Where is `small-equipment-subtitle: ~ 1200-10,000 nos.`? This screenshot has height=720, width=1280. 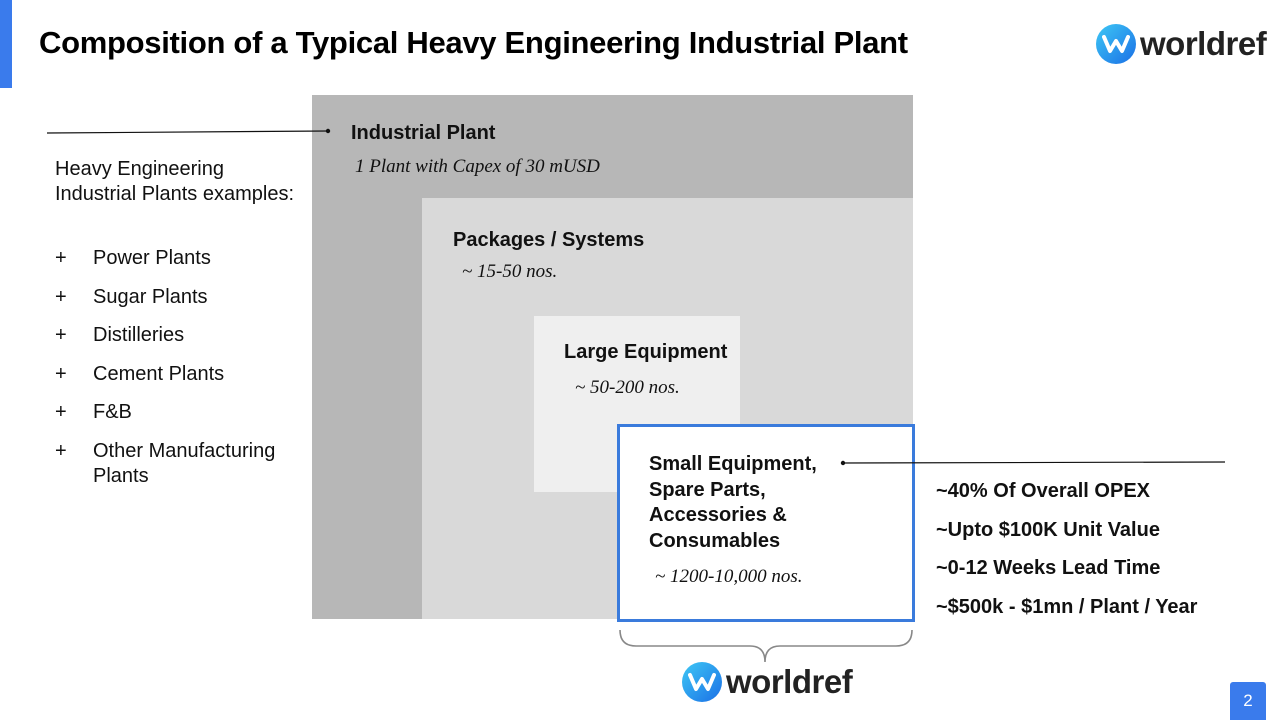 small-equipment-subtitle: ~ 1200-10,000 nos. is located at coordinates (729, 576).